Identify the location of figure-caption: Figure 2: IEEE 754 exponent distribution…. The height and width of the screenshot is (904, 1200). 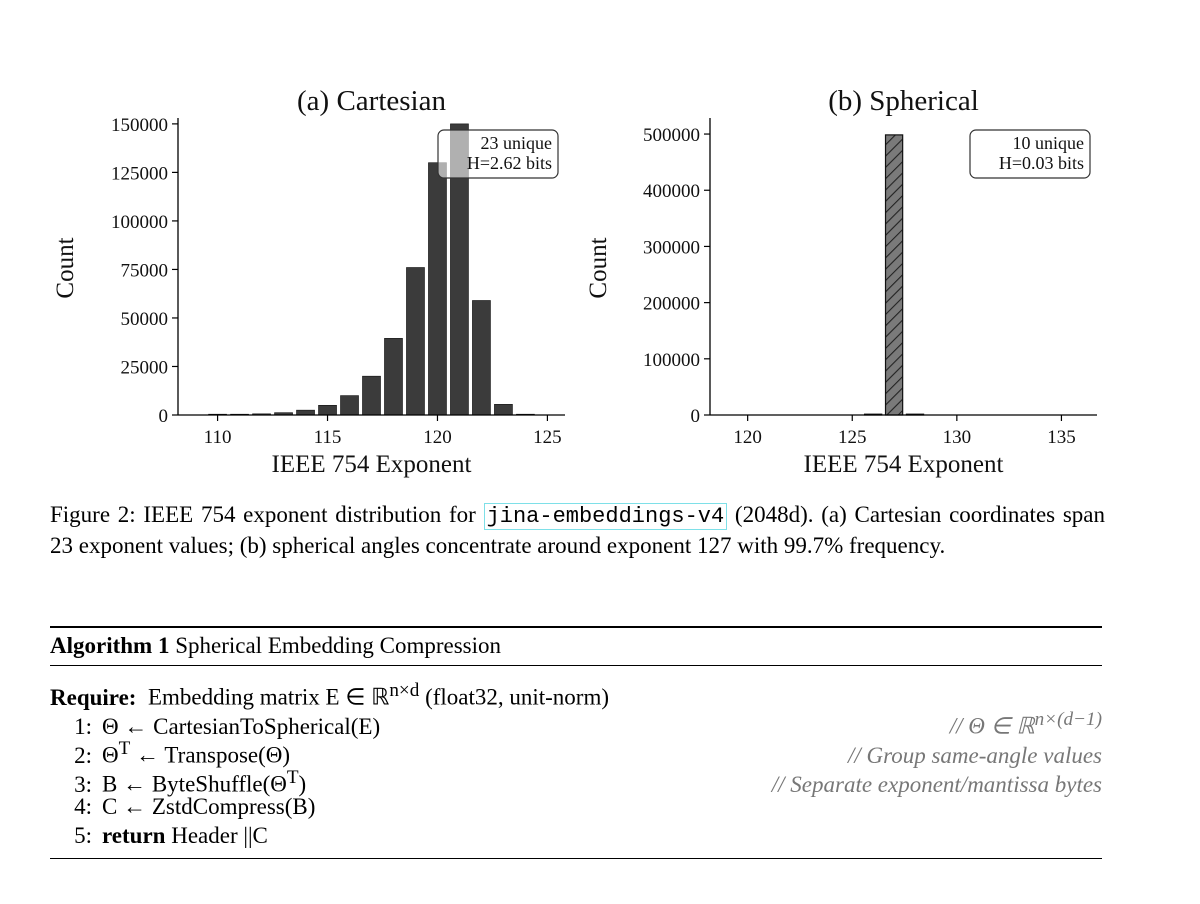
(577, 530).